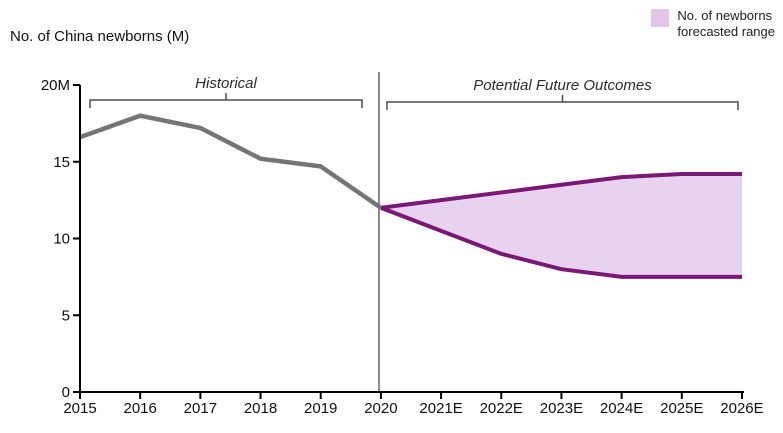 Image resolution: width=783 pixels, height=433 pixels. What do you see at coordinates (501, 408) in the screenshot?
I see `x-tick-label: 2022E` at bounding box center [501, 408].